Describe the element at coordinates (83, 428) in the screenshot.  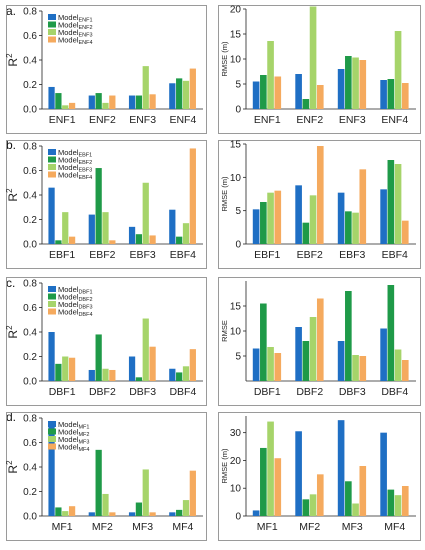
I see `legend-entry-subscript: MF1` at that location.